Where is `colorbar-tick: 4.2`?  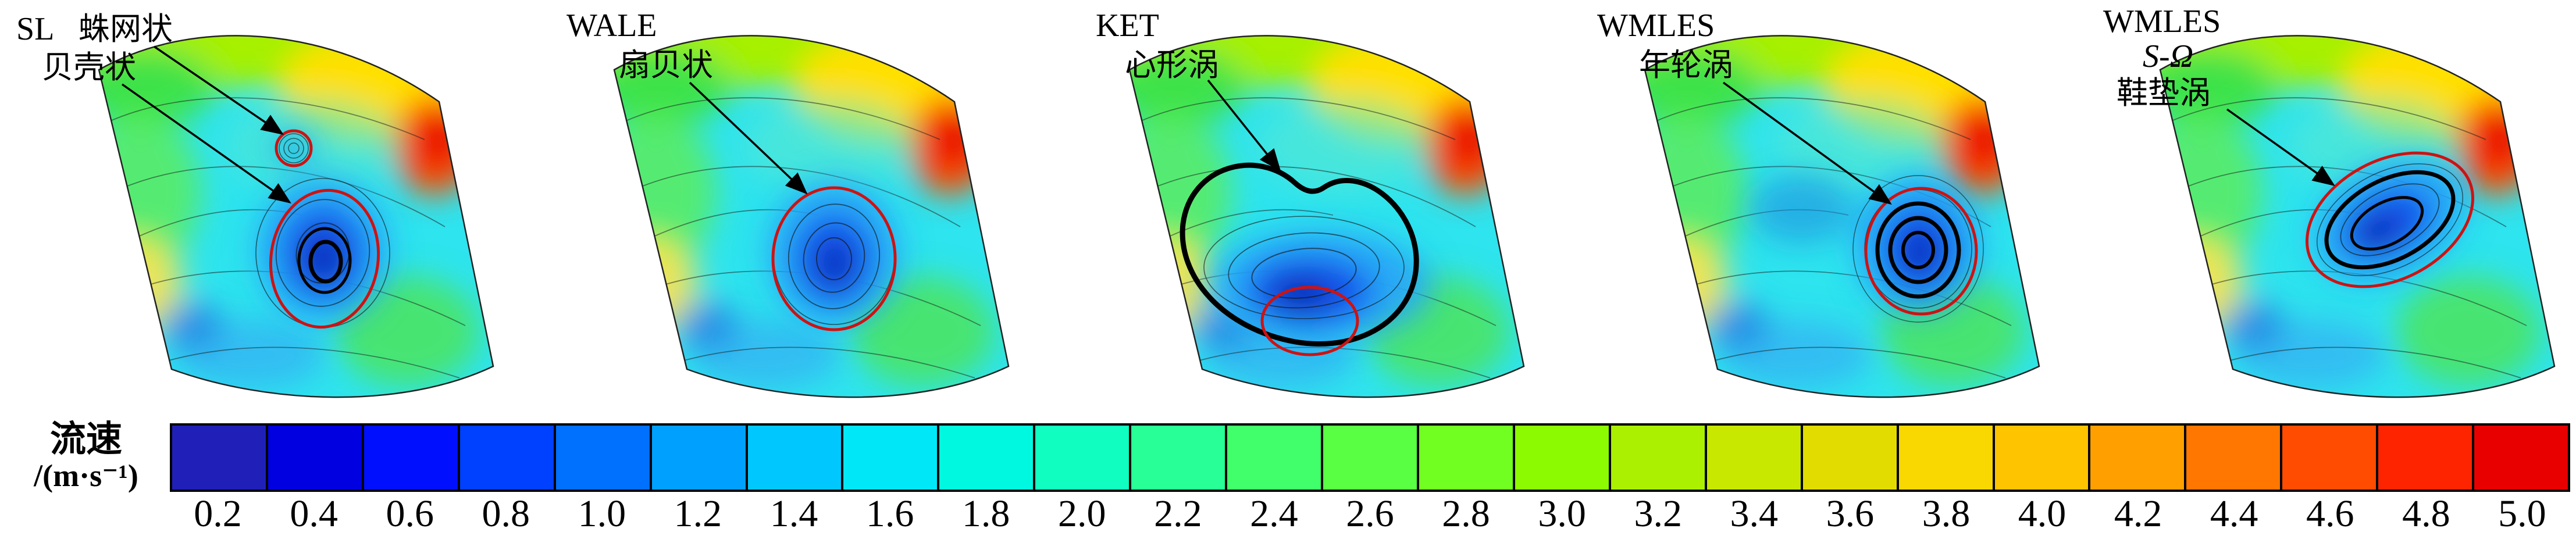
colorbar-tick: 4.2 is located at coordinates (2138, 513).